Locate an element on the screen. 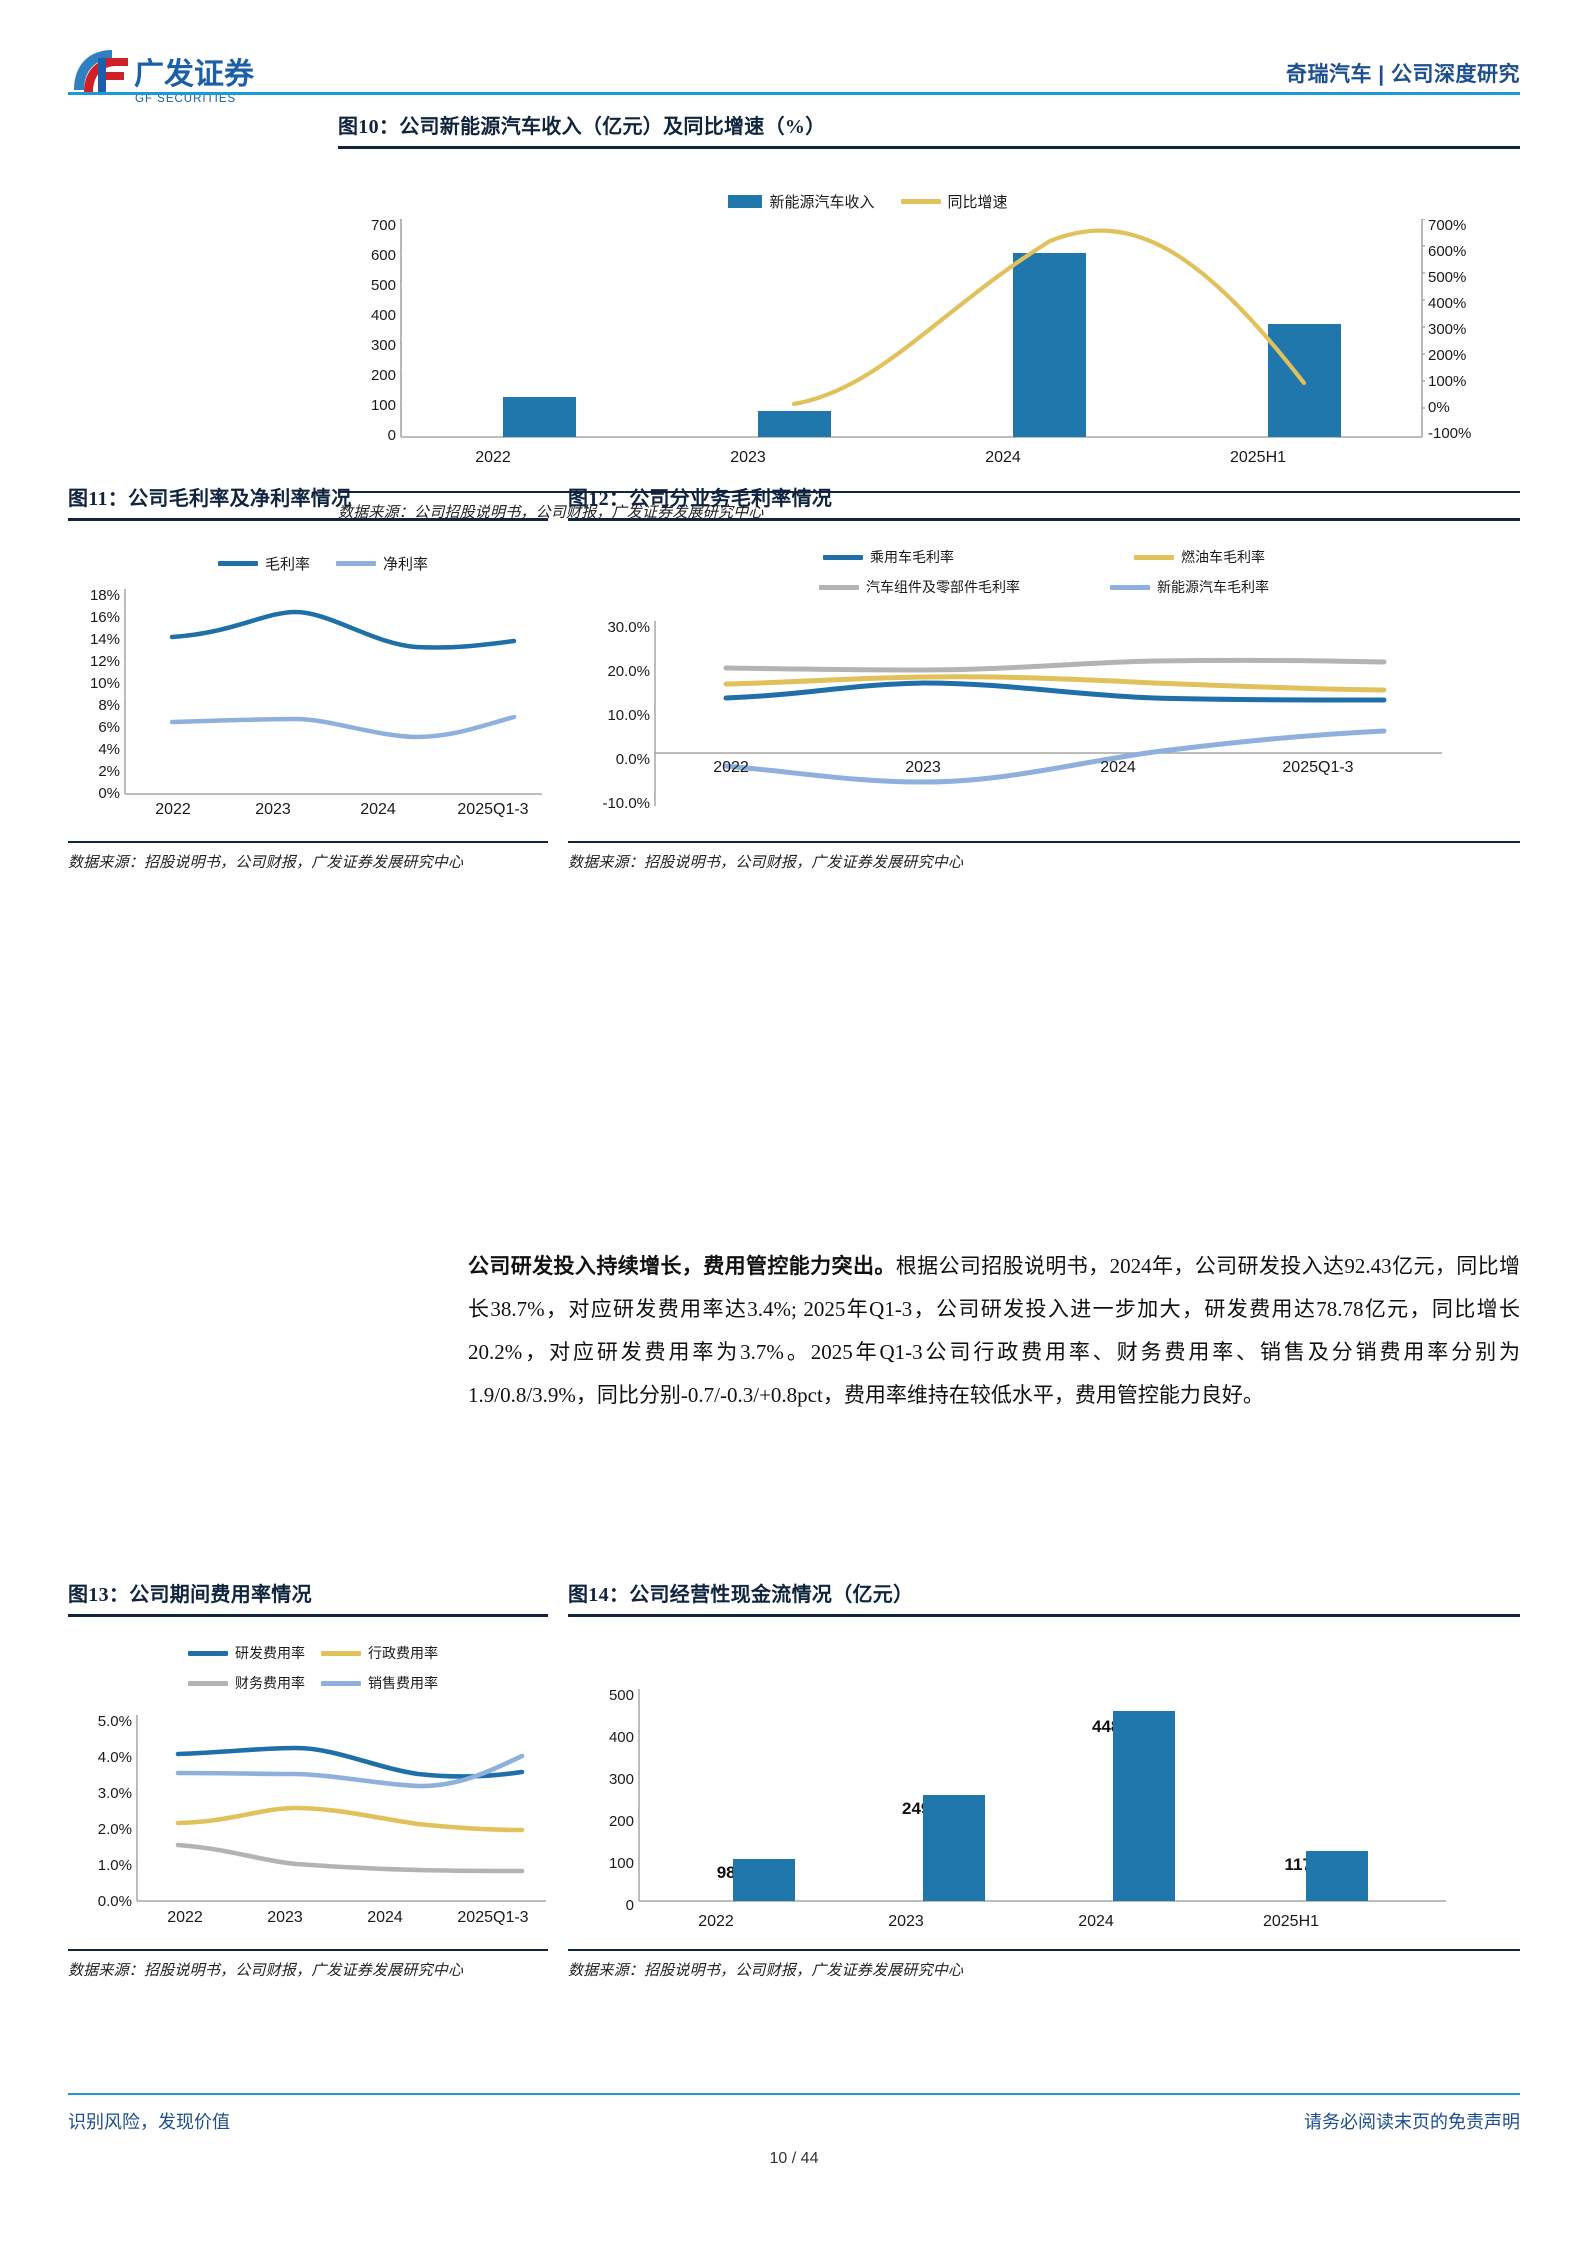 Image resolution: width=1588 pixels, height=2245 pixels. x-tick-label: 2025H1 is located at coordinates (1258, 457).